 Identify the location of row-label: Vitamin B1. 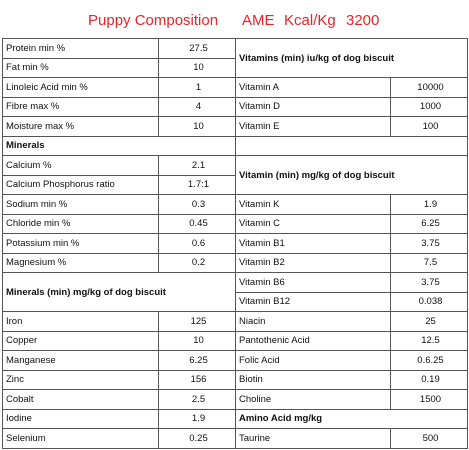
(313, 243).